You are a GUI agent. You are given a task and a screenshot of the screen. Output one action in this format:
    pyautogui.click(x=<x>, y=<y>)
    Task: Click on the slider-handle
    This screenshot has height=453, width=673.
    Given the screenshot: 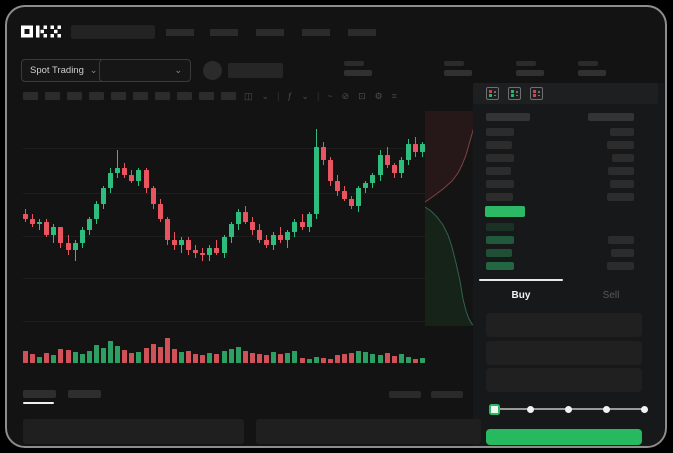 What is the action you would take?
    pyautogui.click(x=494, y=409)
    